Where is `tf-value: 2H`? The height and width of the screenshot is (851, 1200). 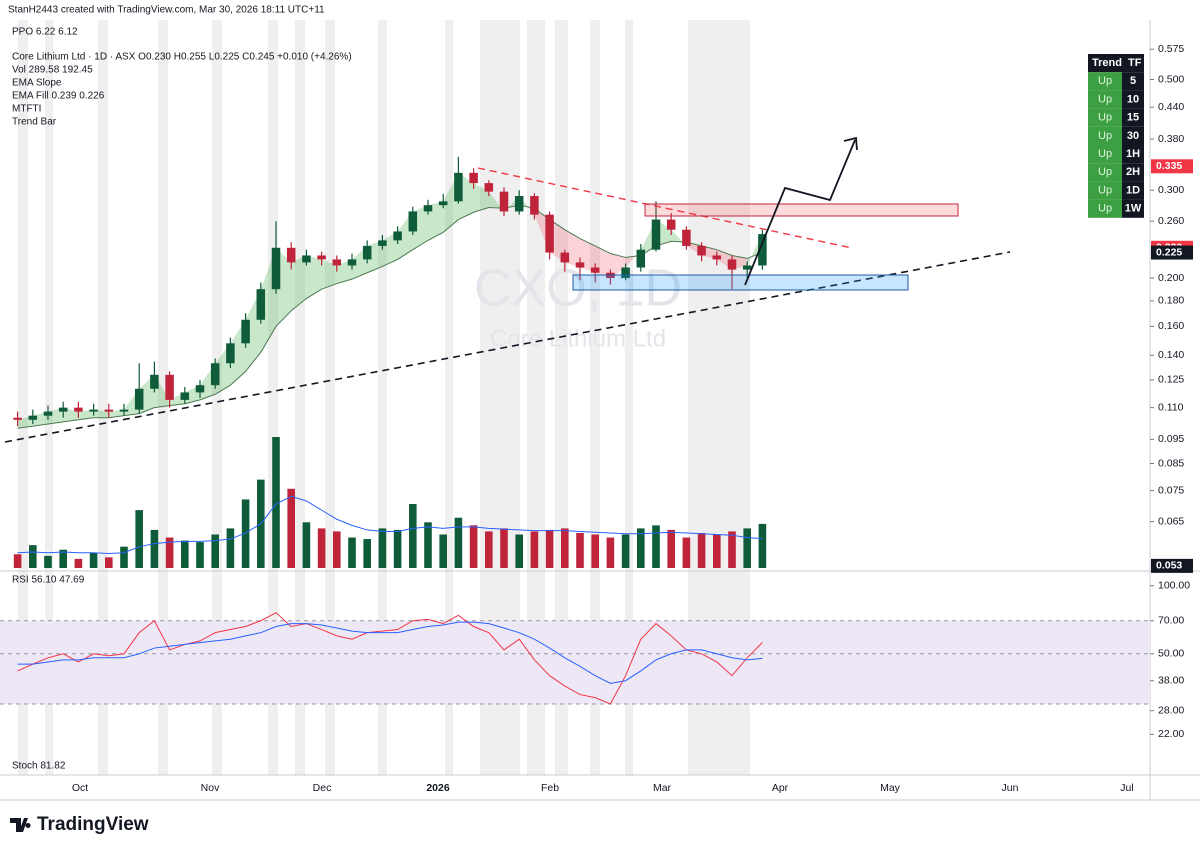 tf-value: 2H is located at coordinates (1133, 172).